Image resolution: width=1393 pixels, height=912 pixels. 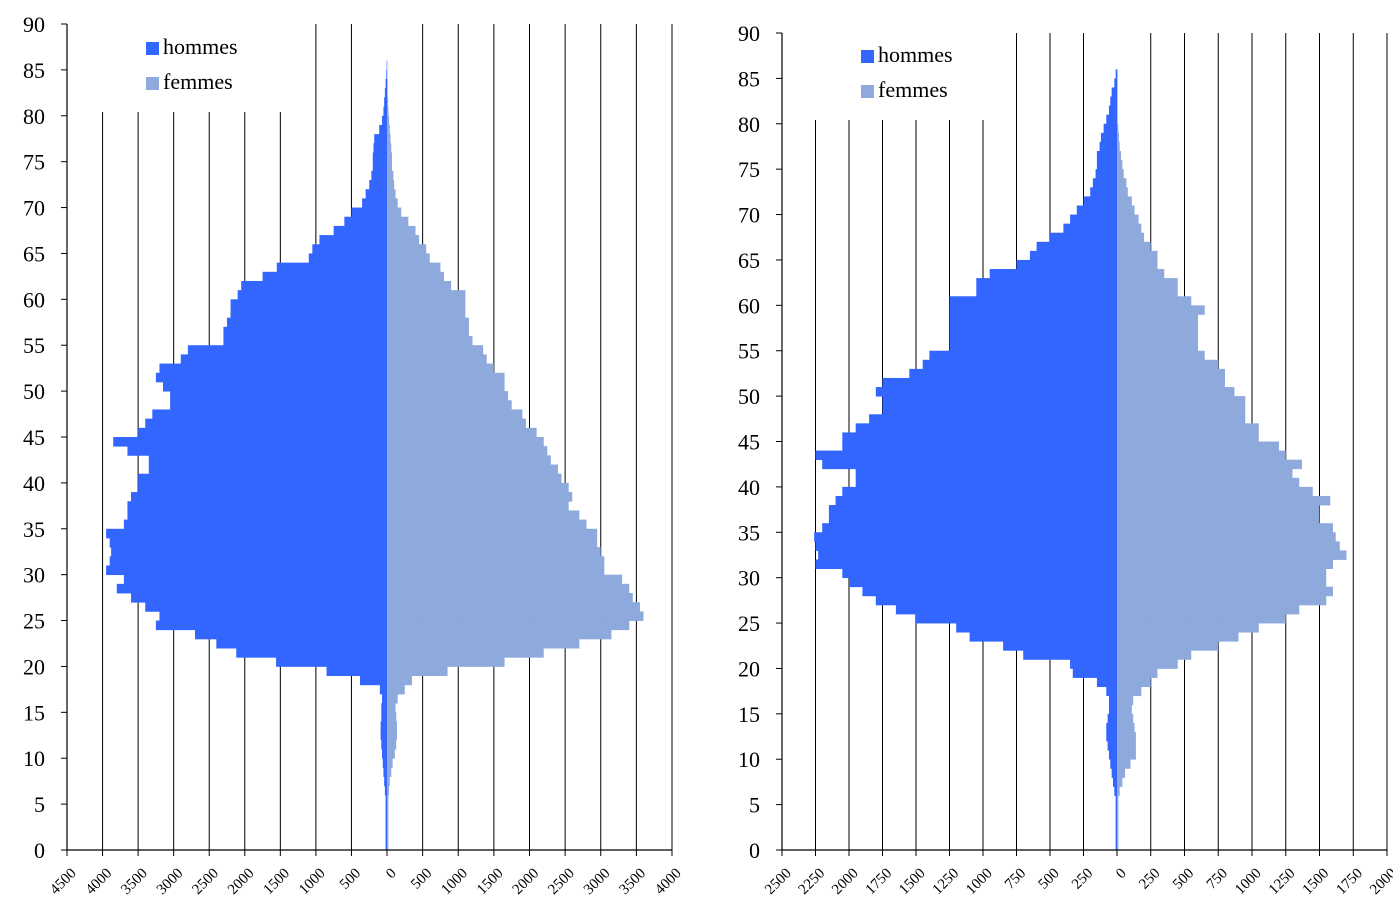 I want to click on x-tick-label: 1750, so click(x=1349, y=881).